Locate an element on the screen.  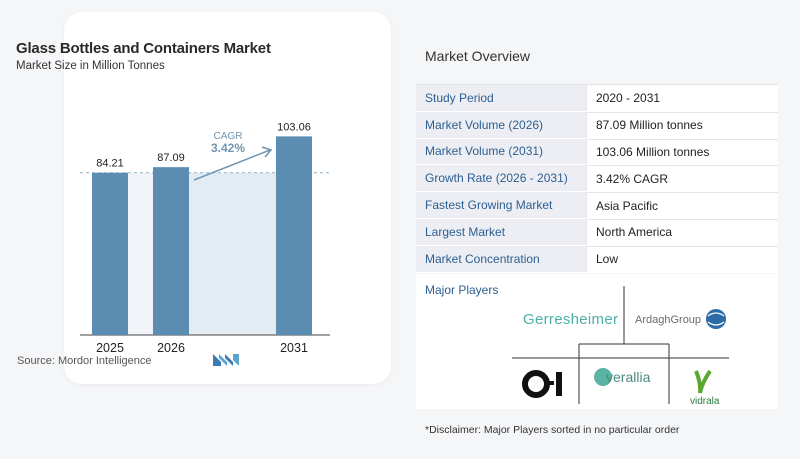
overview-key: Market Concentration is located at coordinates (501, 258).